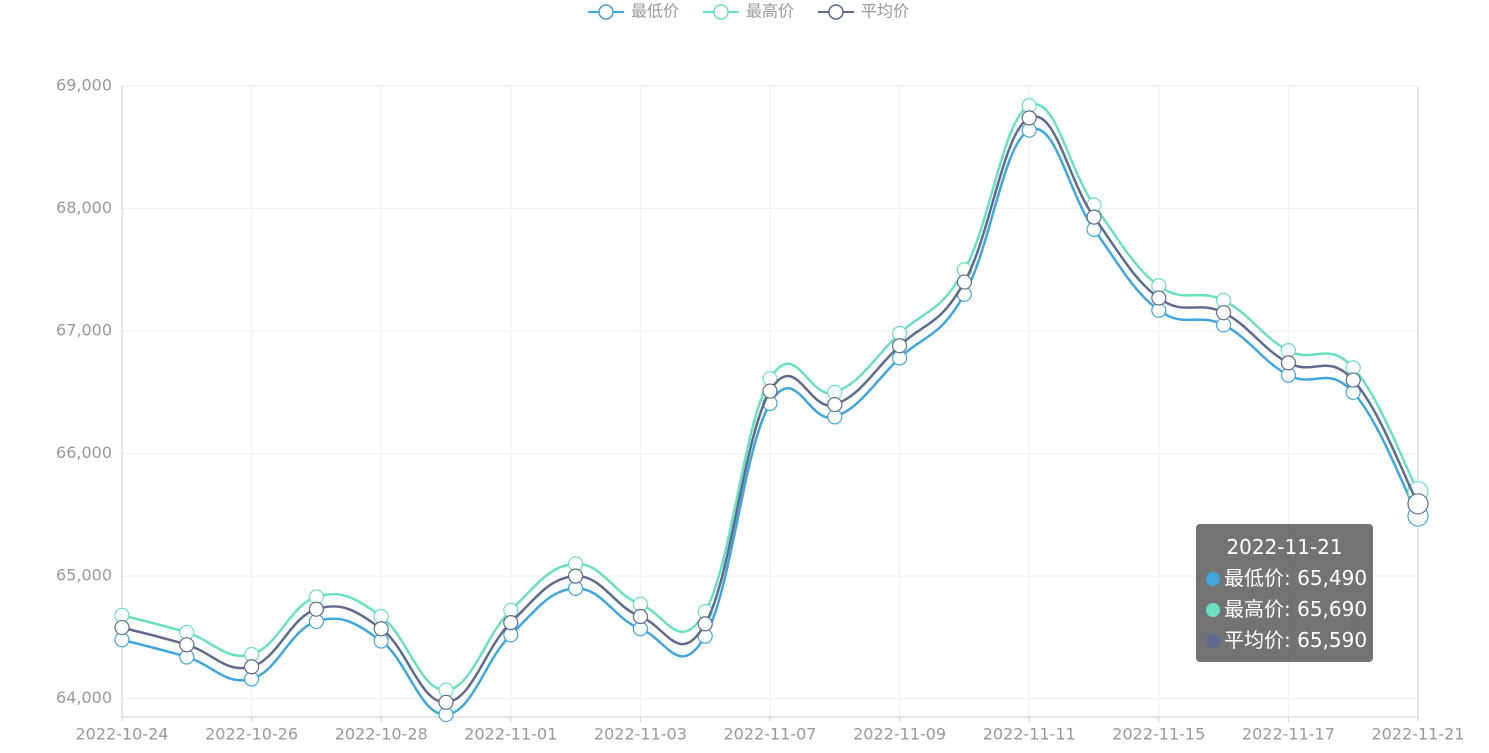  Describe the element at coordinates (1029, 734) in the screenshot. I see `x-tick-label: 2022-11-11` at that location.